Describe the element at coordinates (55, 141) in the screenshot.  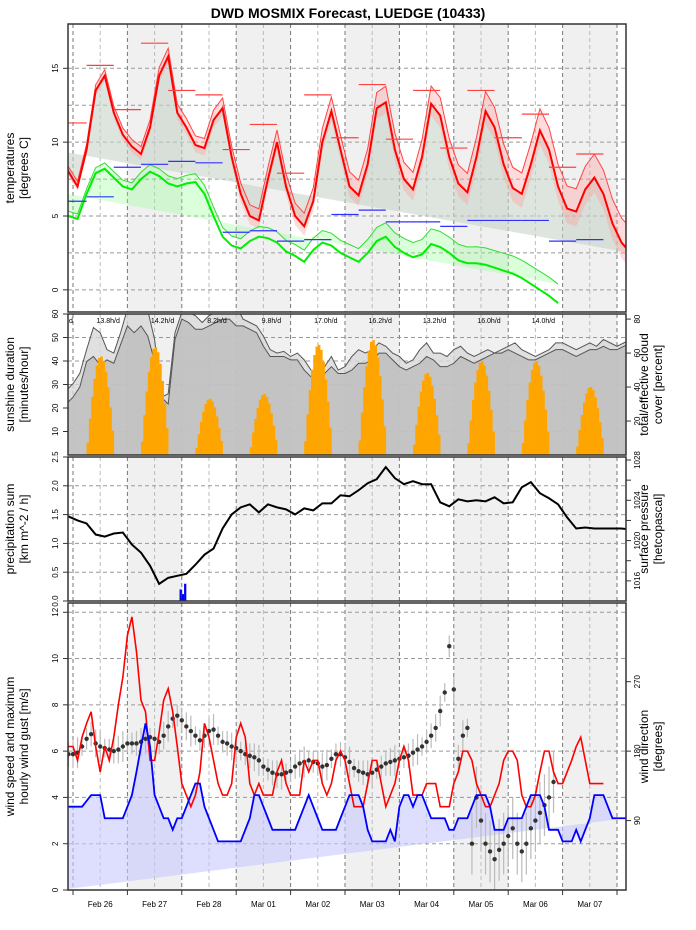
I see `temperature-axis-tick-label: 10` at that location.